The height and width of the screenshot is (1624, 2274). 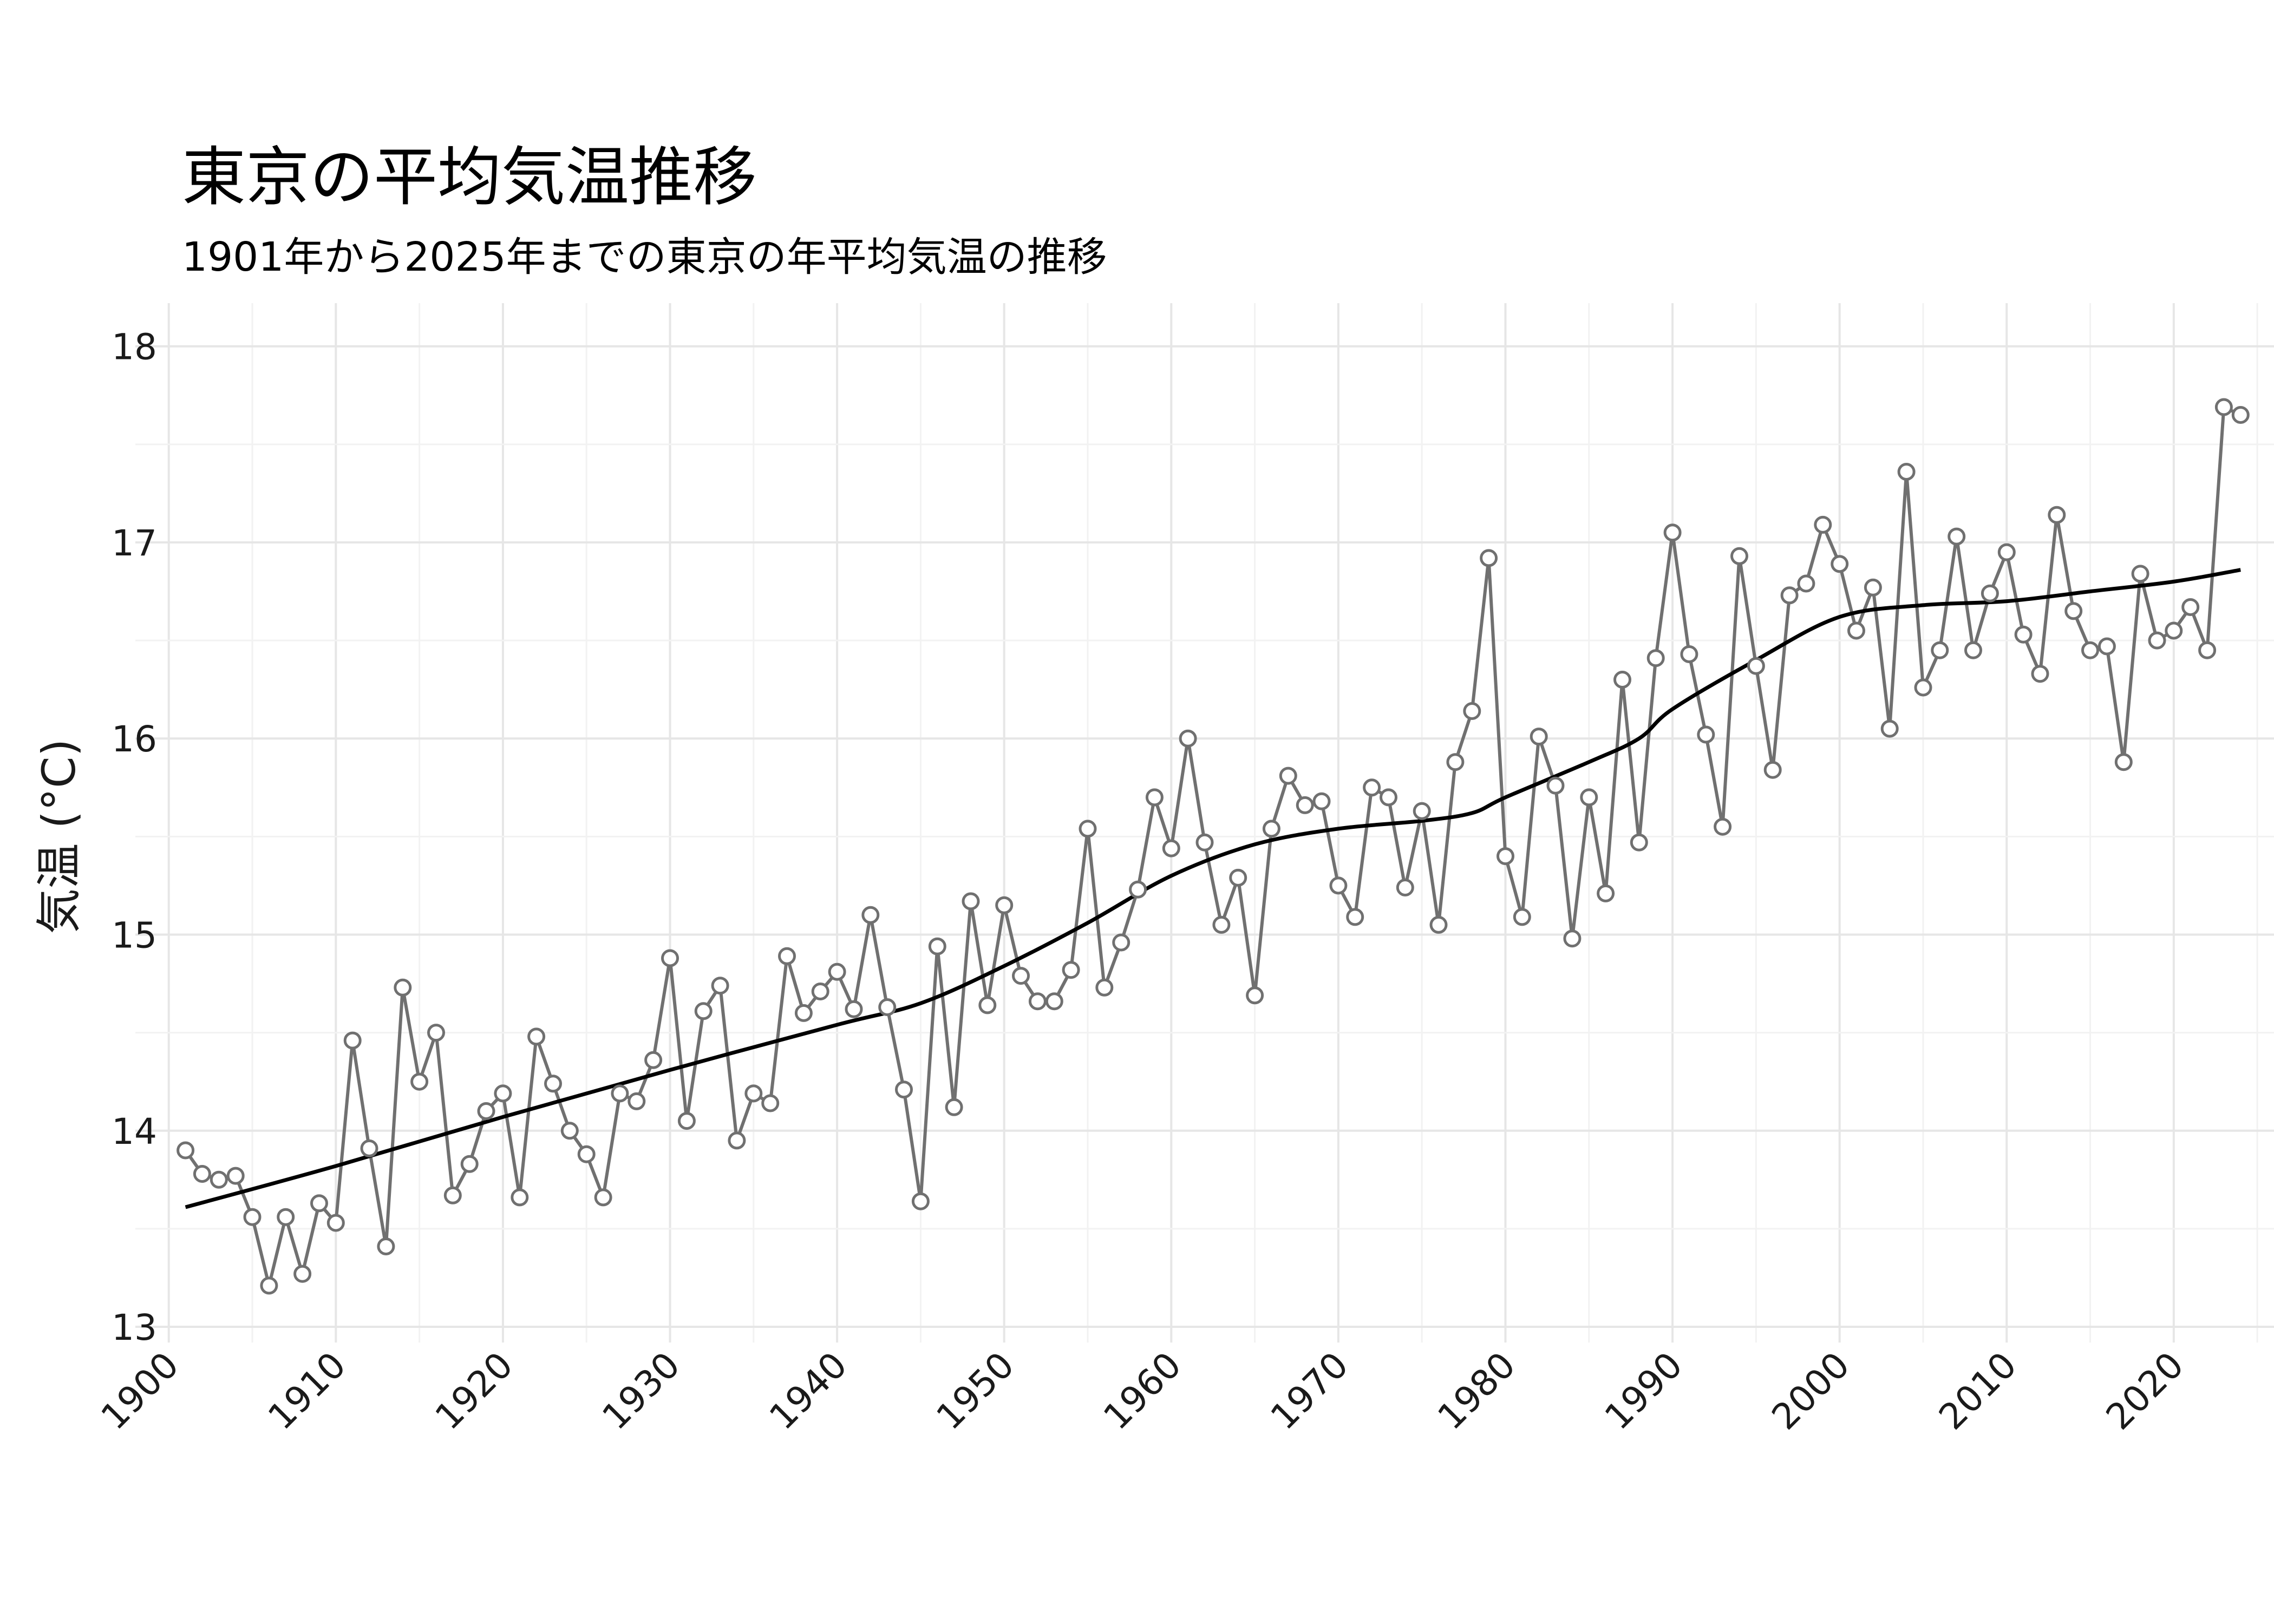 I want to click on y-tick-label: 17, so click(x=135, y=543).